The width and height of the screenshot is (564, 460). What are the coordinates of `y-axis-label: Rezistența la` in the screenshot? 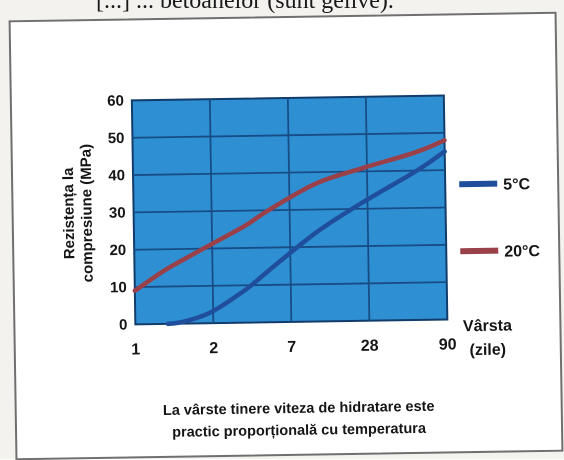 It's located at (69, 213).